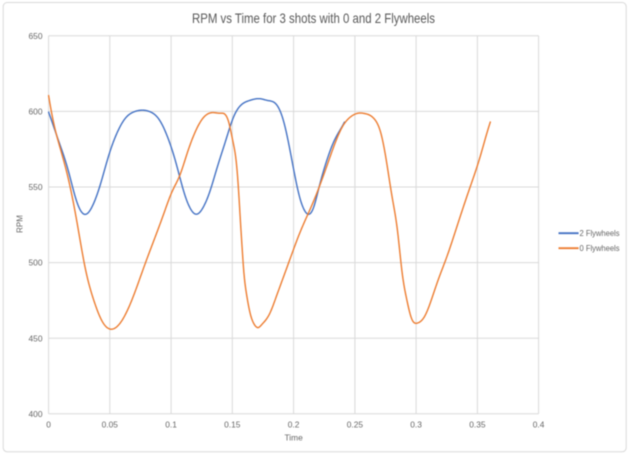  I want to click on svg-text: 450, so click(36, 338).